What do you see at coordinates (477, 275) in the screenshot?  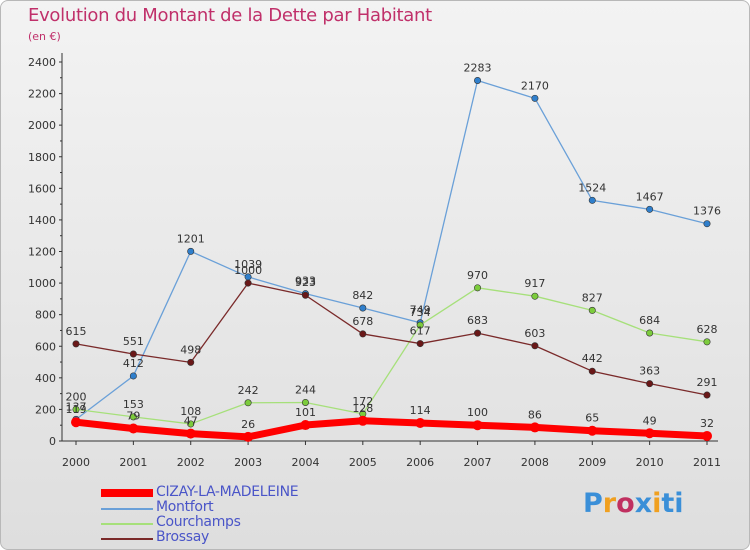 I see `data-label: 970` at bounding box center [477, 275].